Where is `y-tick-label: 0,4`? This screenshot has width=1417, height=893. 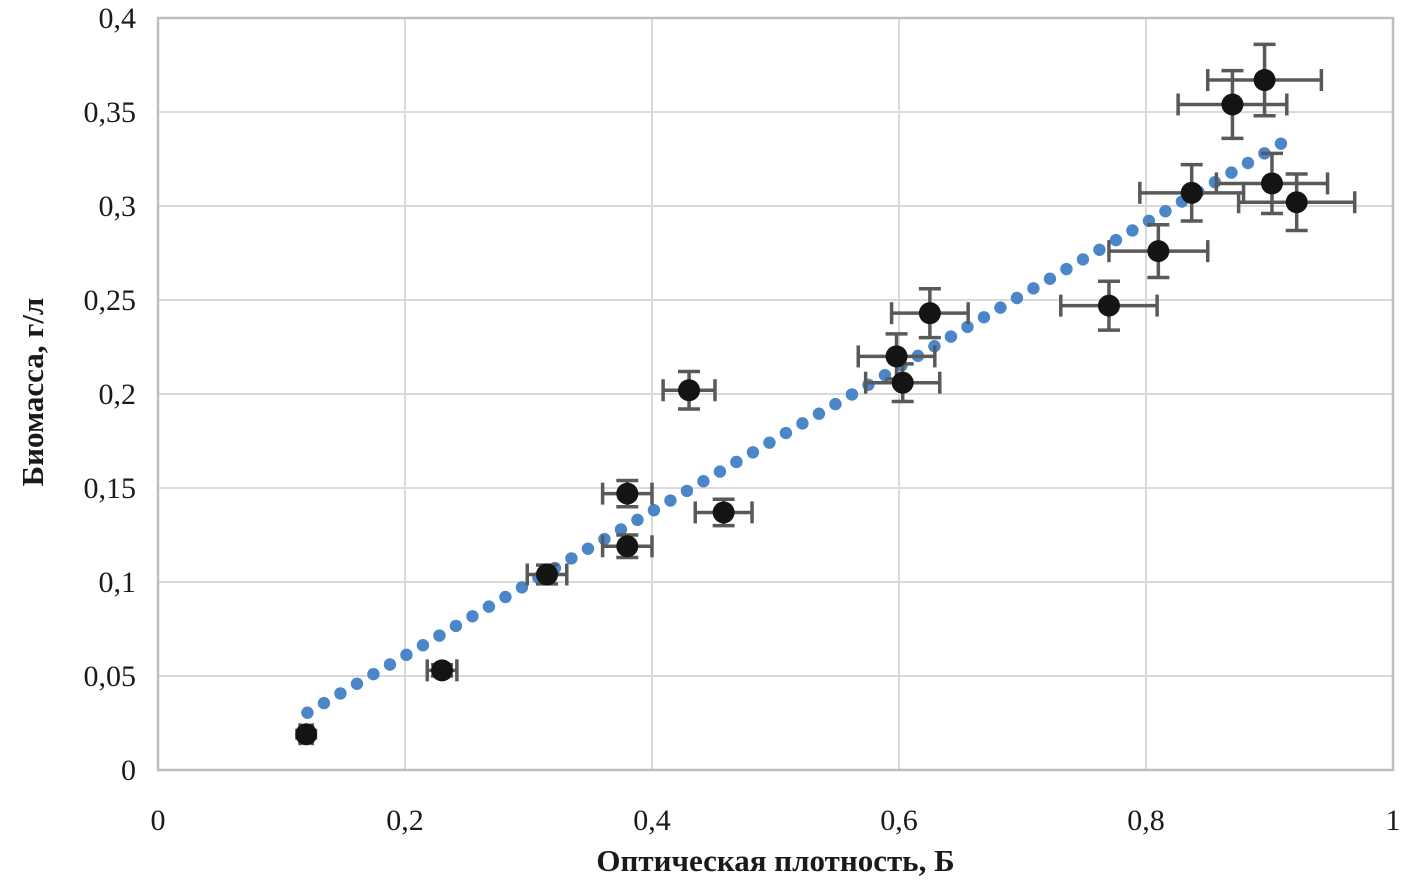 y-tick-label: 0,4 is located at coordinates (118, 18).